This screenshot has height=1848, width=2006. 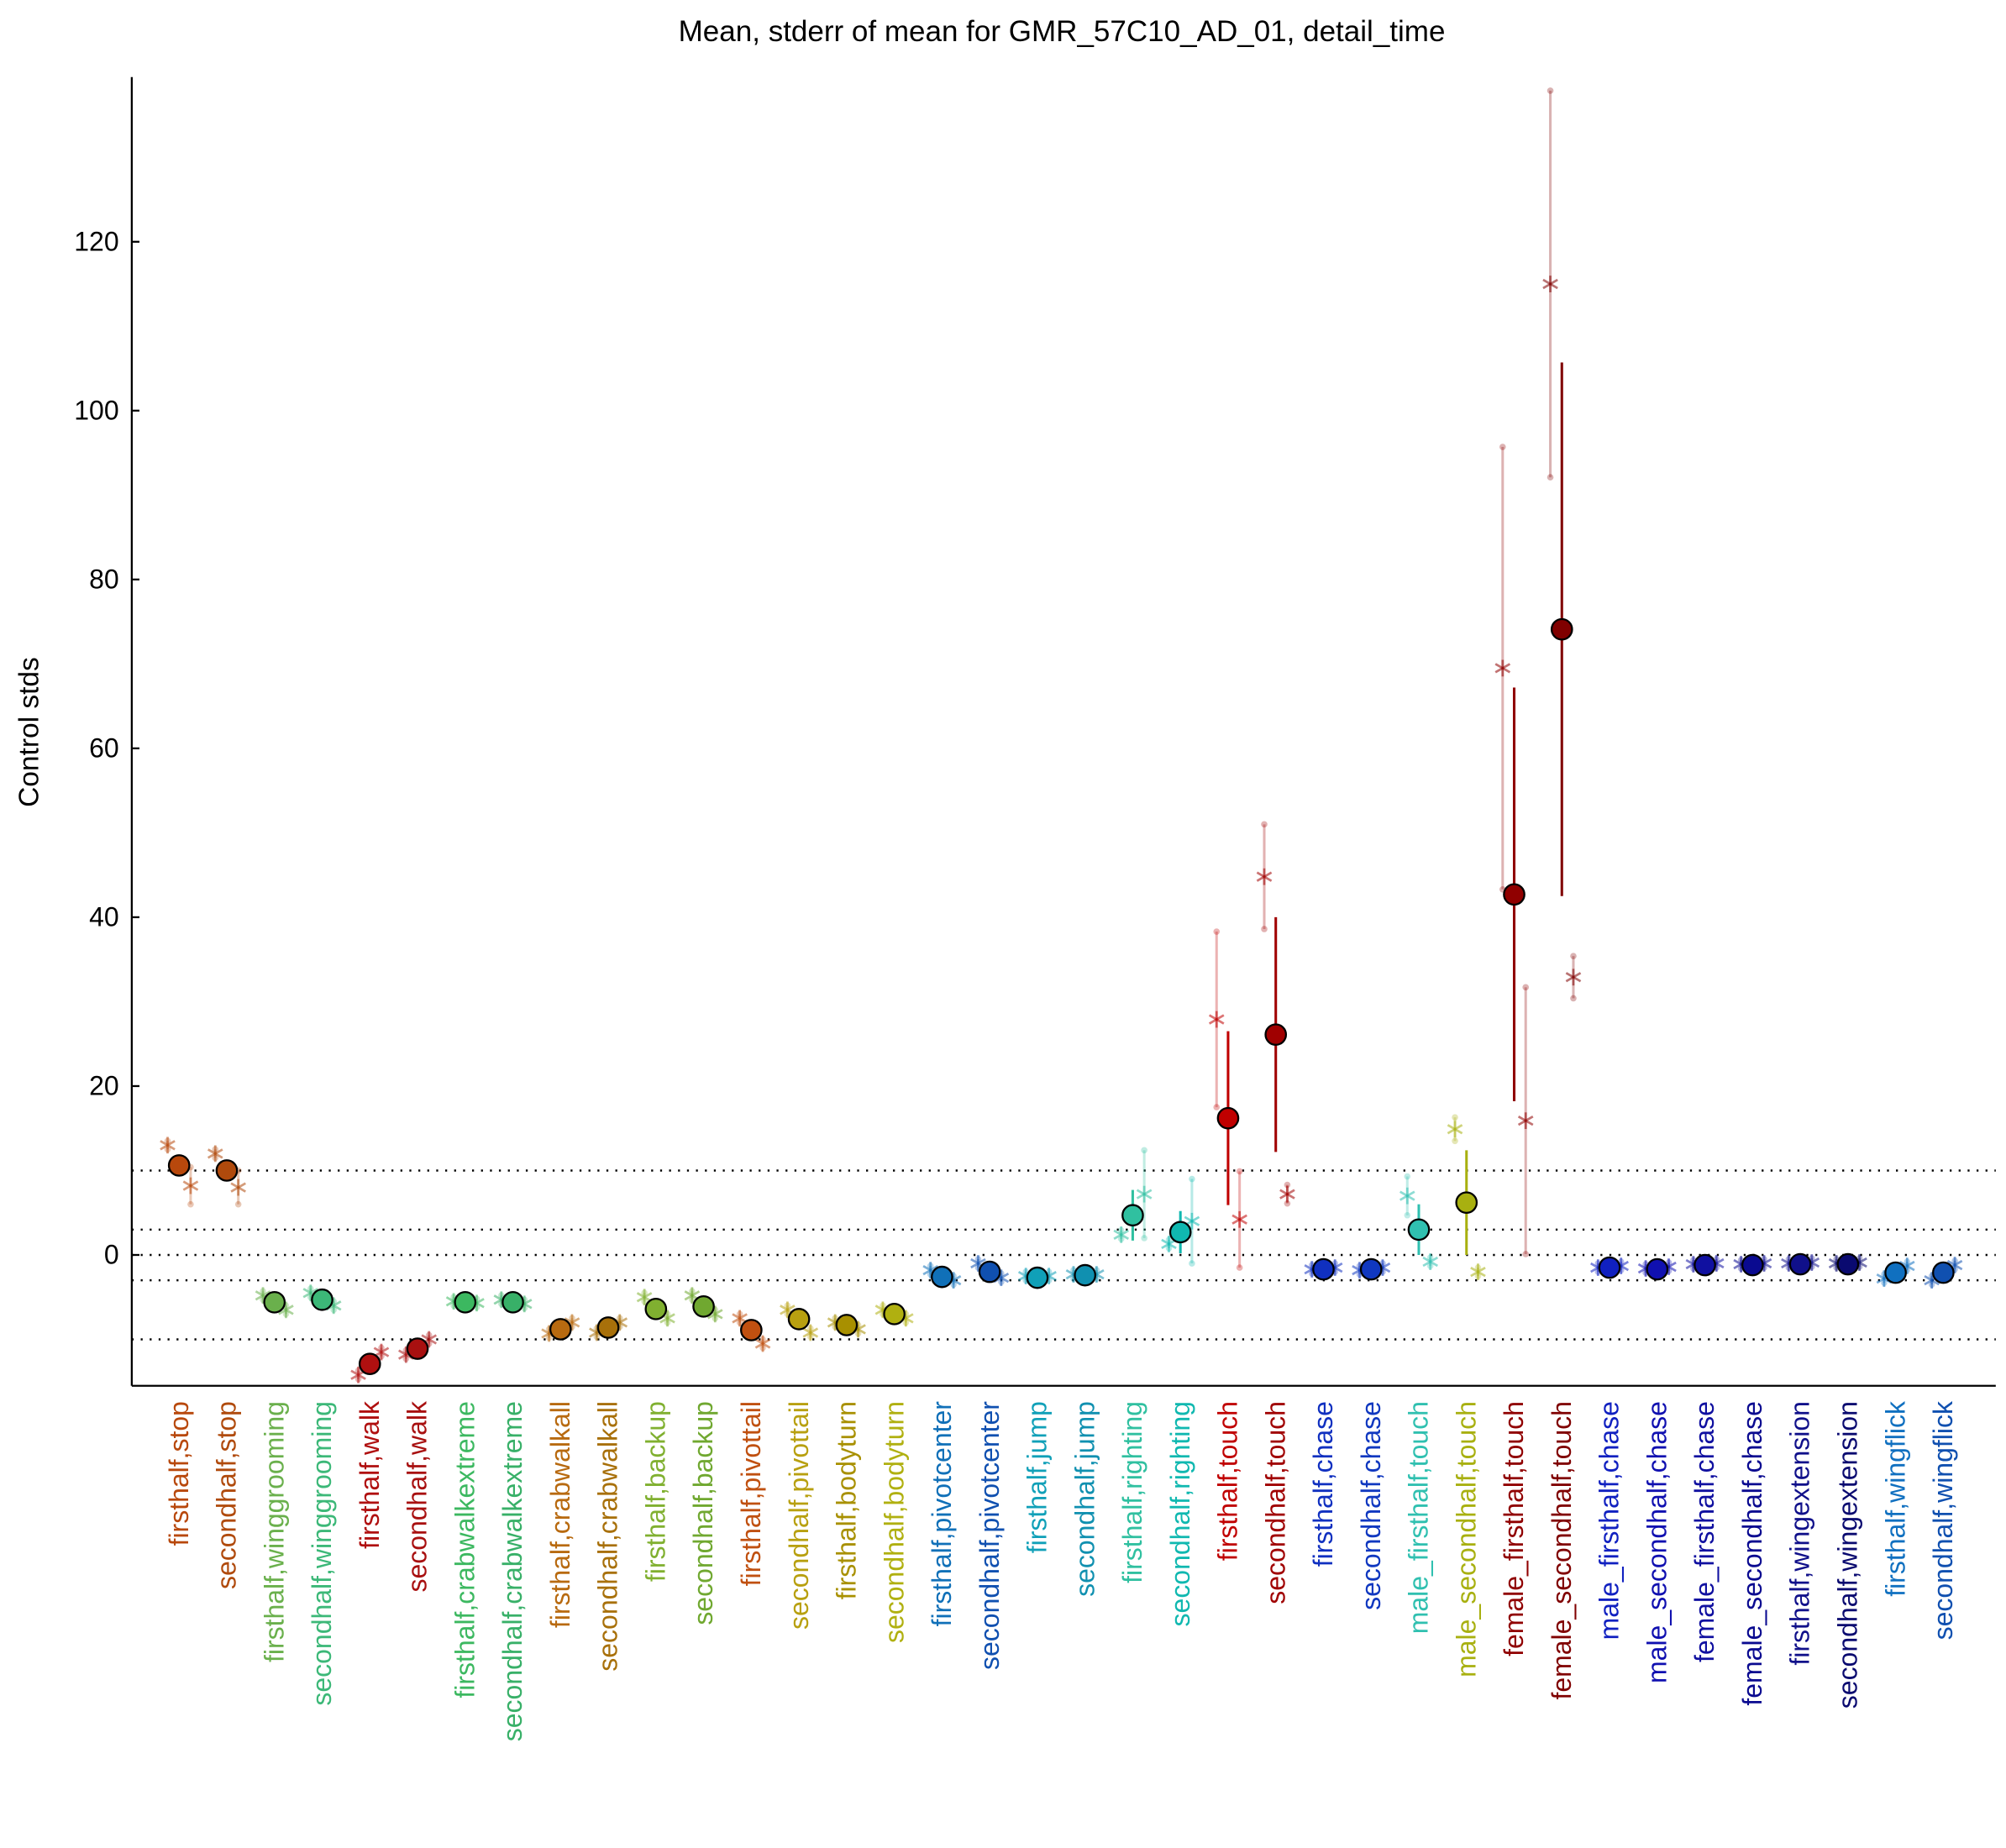 What do you see at coordinates (1132, 1492) in the screenshot?
I see `x-tick-label: firsthalf,righting` at bounding box center [1132, 1492].